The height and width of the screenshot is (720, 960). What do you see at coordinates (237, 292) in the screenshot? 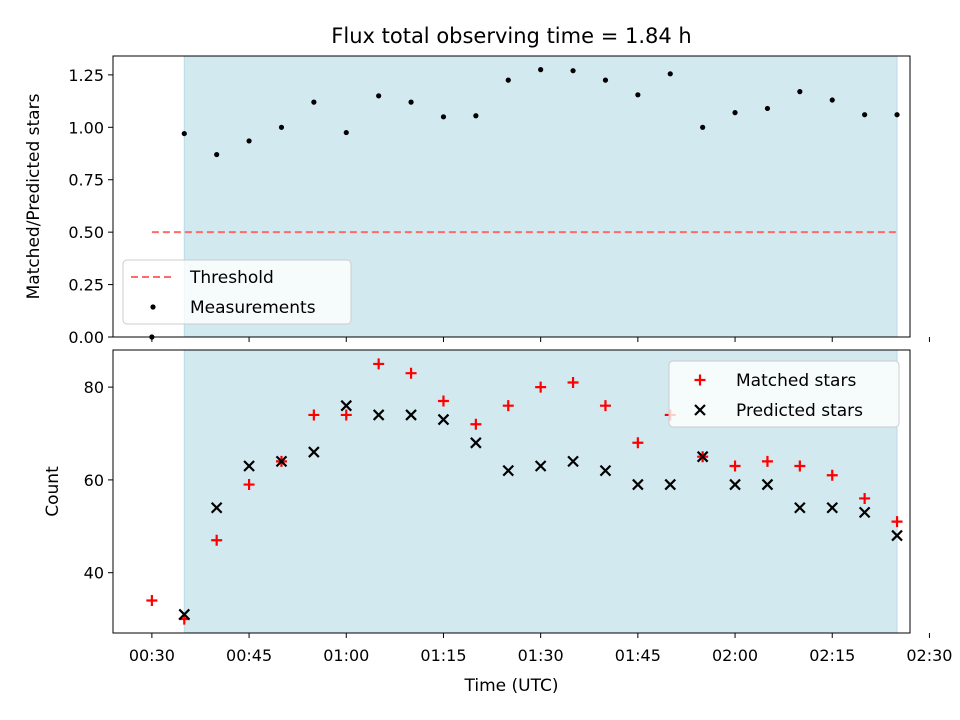
I see `top-legend: Threshold Measurements` at bounding box center [237, 292].